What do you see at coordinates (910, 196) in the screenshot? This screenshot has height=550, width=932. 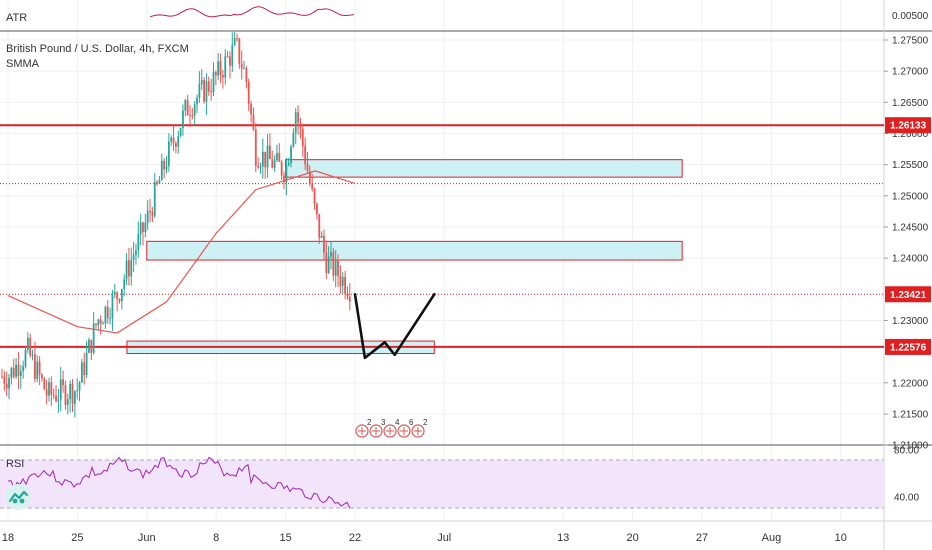 I see `price-tick-label: 1.25000` at bounding box center [910, 196].